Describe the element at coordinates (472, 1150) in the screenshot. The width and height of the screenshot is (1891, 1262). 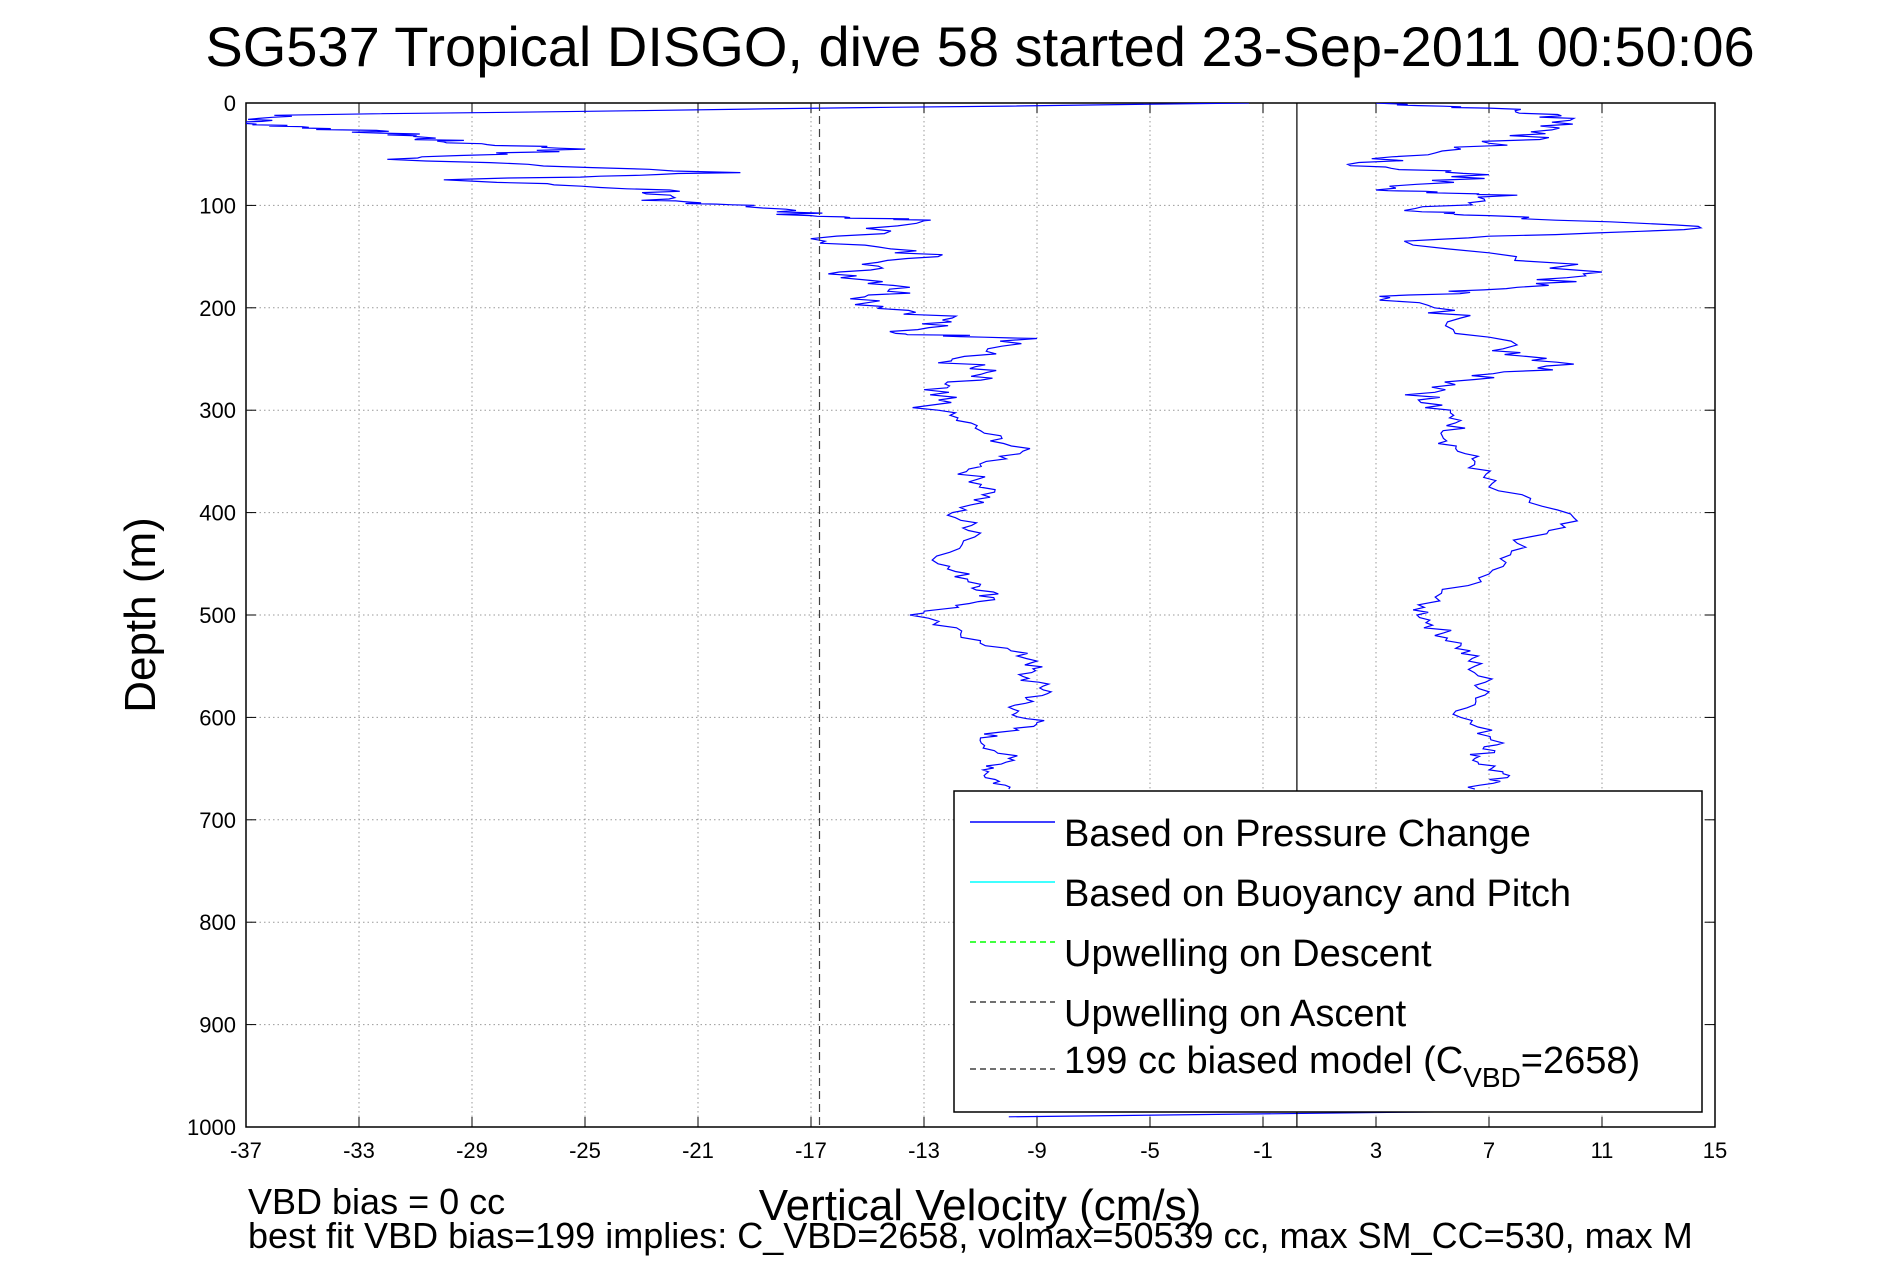
I see `x-tick-label: -29` at that location.